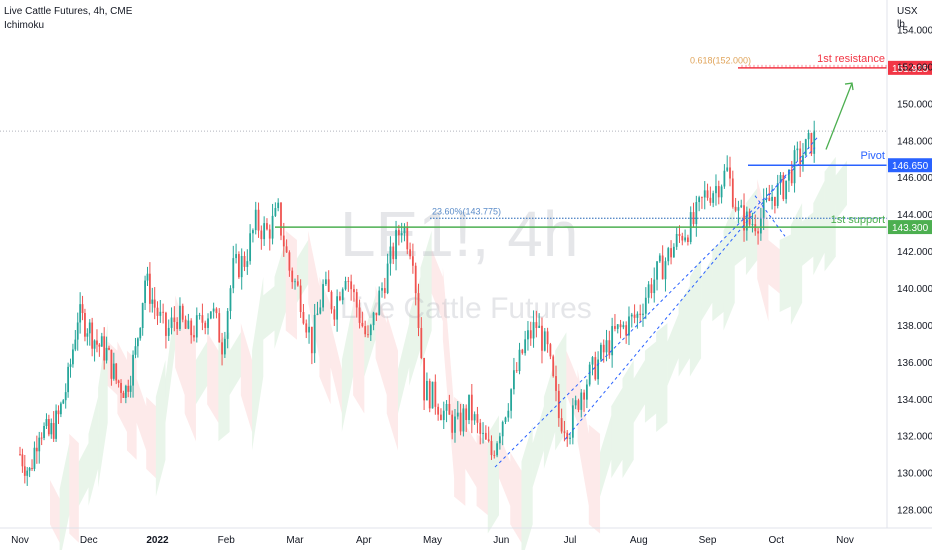 The height and width of the screenshot is (550, 932). Describe the element at coordinates (839, 116) in the screenshot. I see `projection-arrow` at that location.